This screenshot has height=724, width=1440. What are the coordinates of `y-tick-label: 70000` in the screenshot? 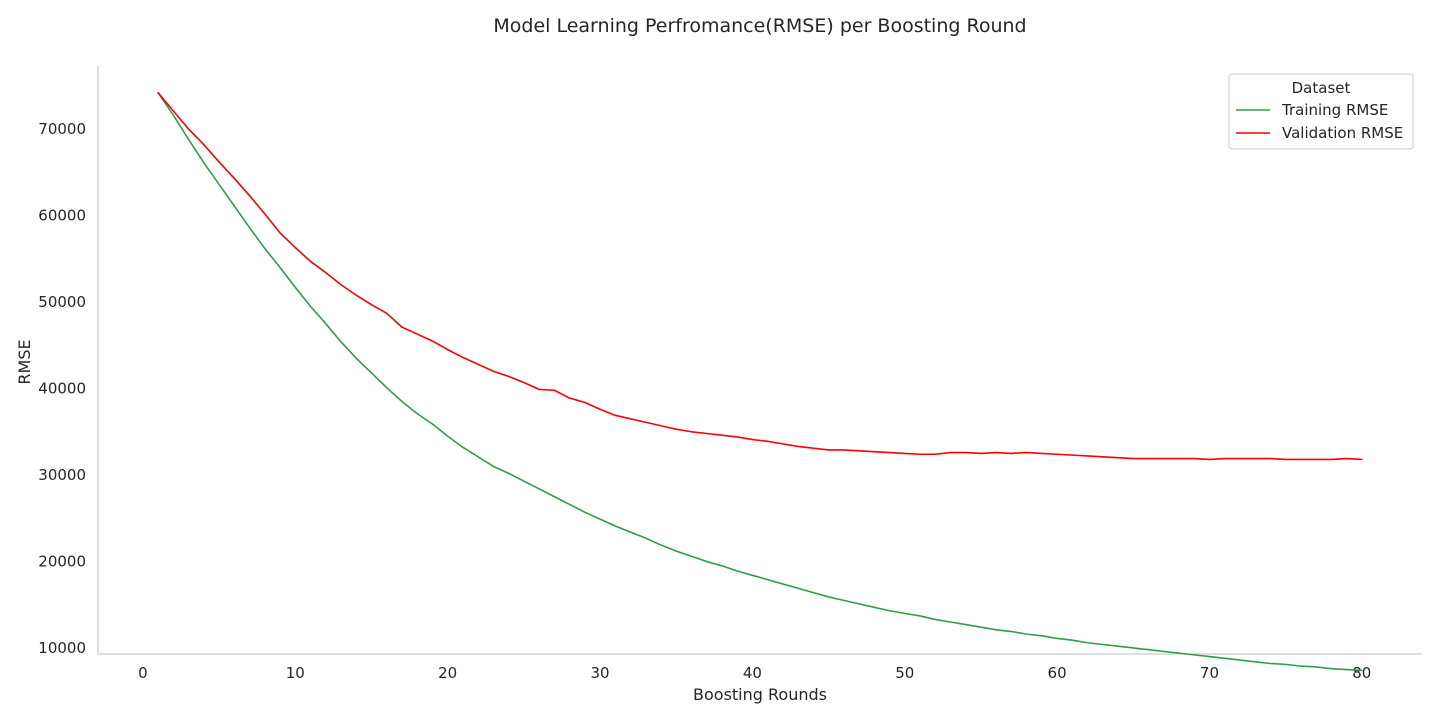 It's located at (62, 129).